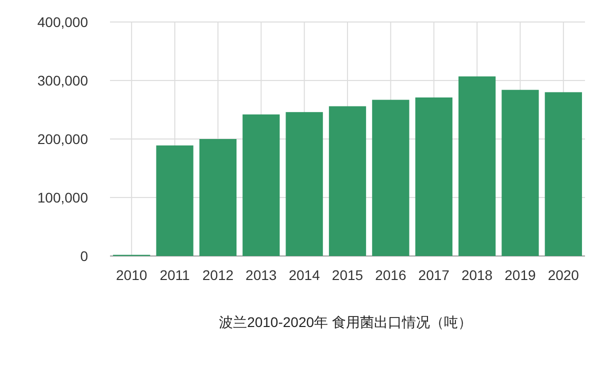  Describe the element at coordinates (434, 275) in the screenshot. I see `x-tick-label: 2017` at that location.